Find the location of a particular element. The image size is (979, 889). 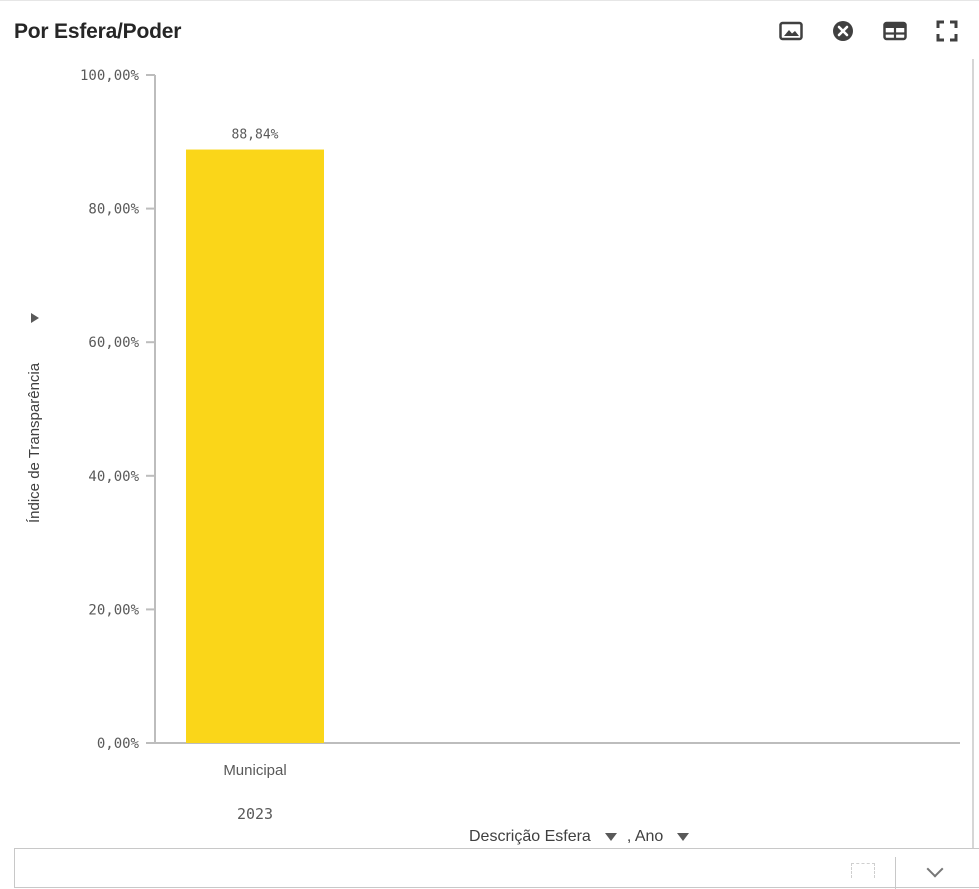

placeholder-icon is located at coordinates (863, 870).